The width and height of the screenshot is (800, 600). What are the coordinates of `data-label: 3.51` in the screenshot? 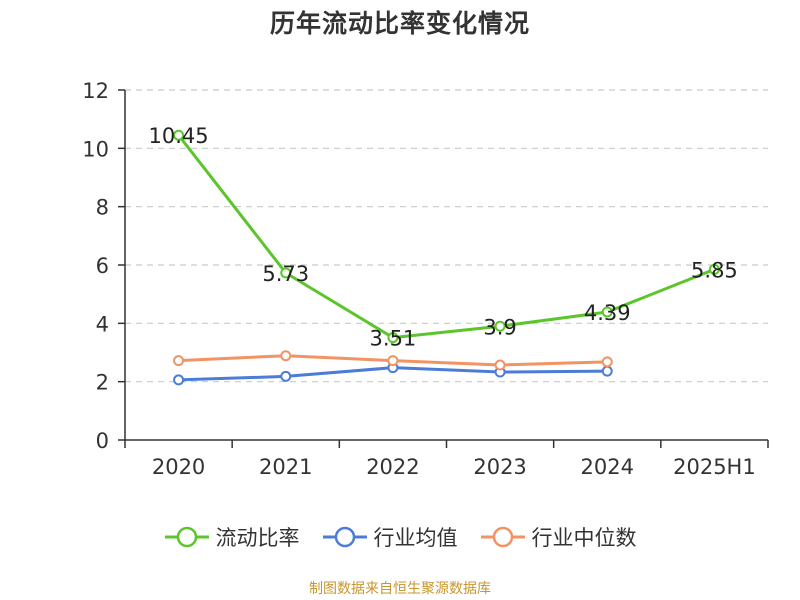 It's located at (393, 339).